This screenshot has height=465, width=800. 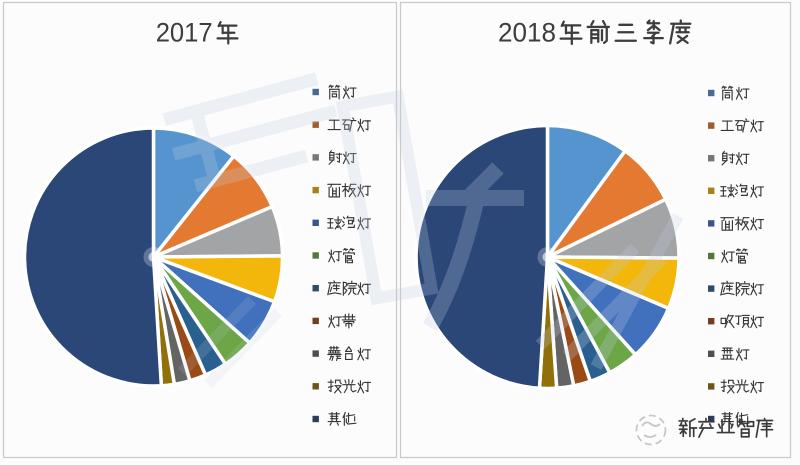 I want to click on svg-text: 2018, so click(x=527, y=33).